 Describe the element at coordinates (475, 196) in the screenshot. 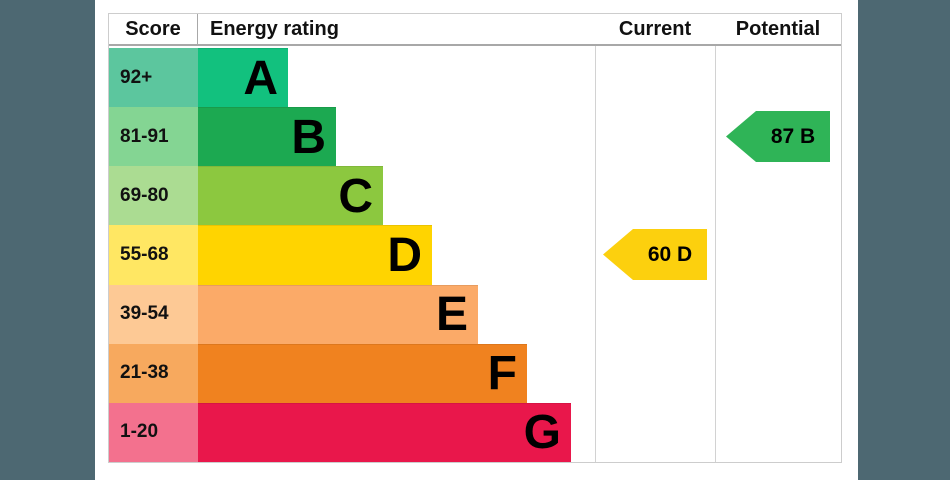

I see `band-row-c: 69-80 C` at that location.